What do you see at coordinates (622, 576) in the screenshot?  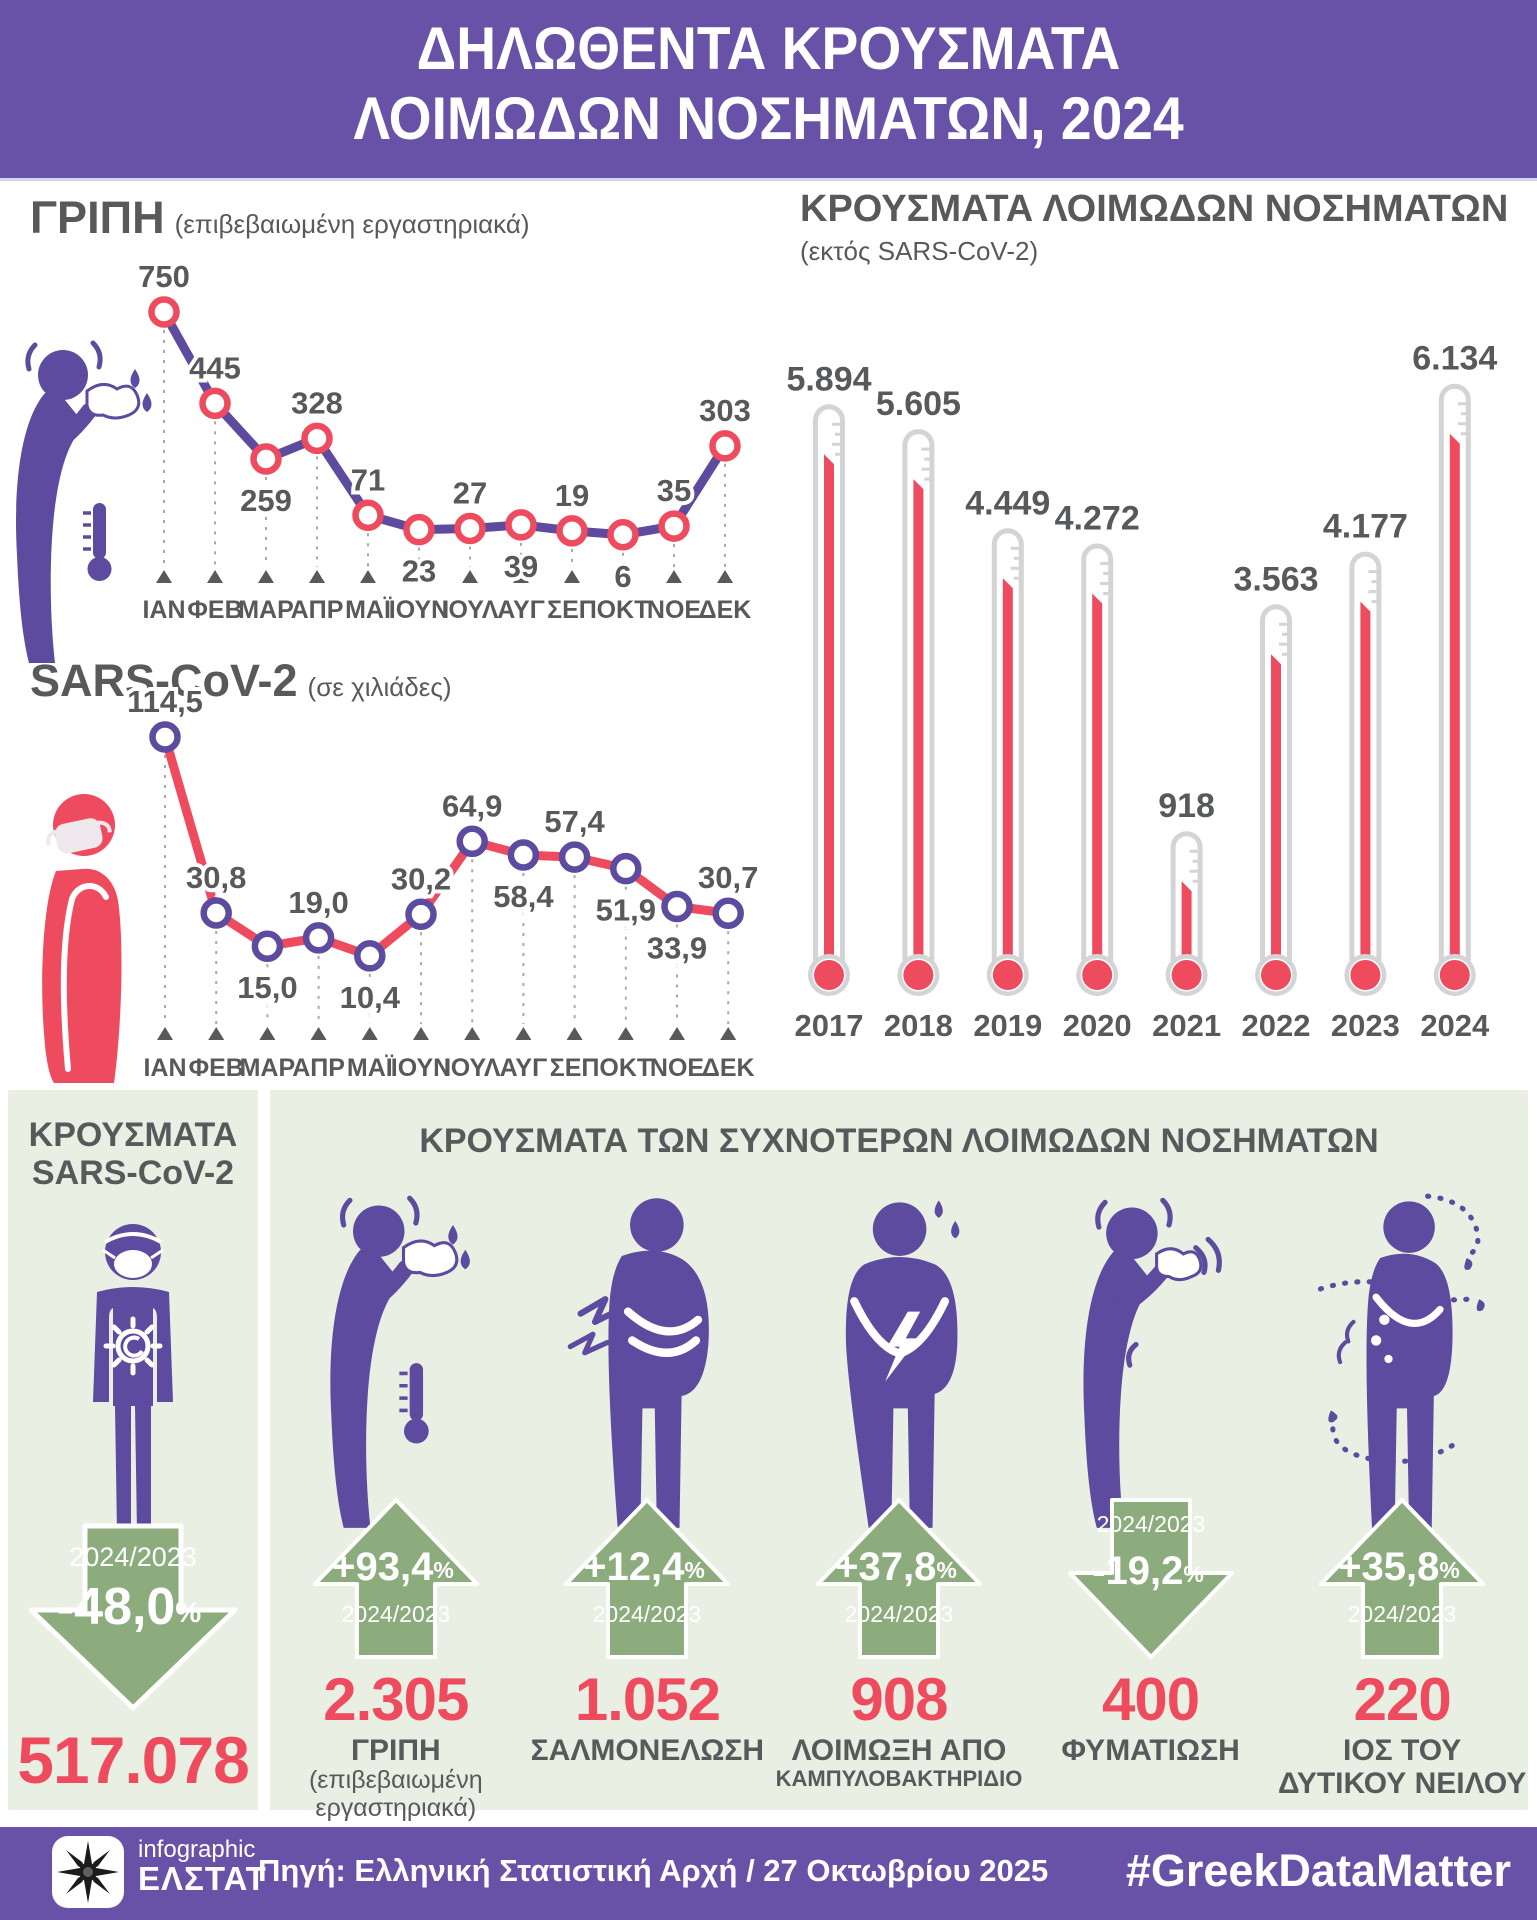 I see `flu-value-label: 6` at bounding box center [622, 576].